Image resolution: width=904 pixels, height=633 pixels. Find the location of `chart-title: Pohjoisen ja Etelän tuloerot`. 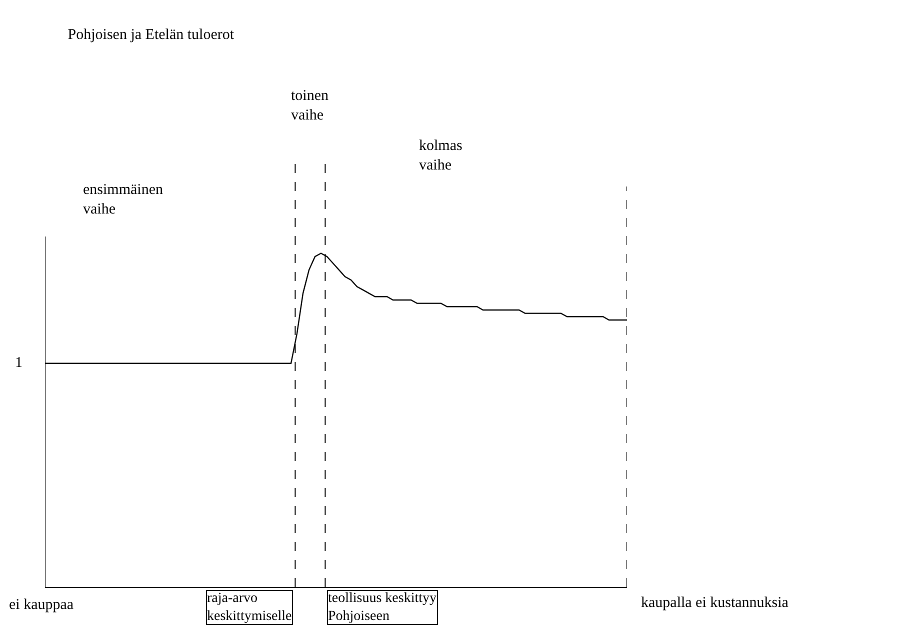

chart-title: Pohjoisen ja Etelän tuloerot is located at coordinates (151, 34).